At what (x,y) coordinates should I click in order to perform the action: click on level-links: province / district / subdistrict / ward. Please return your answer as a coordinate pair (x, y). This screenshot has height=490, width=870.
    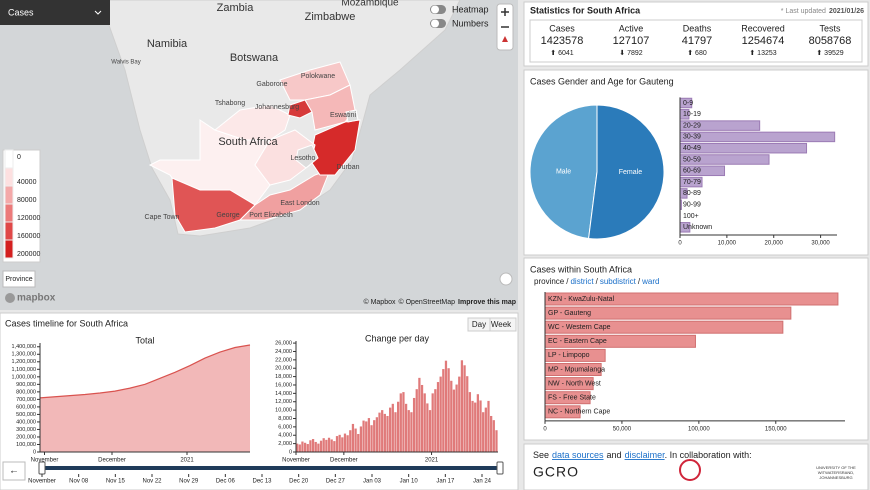
    Looking at the image, I should click on (596, 281).